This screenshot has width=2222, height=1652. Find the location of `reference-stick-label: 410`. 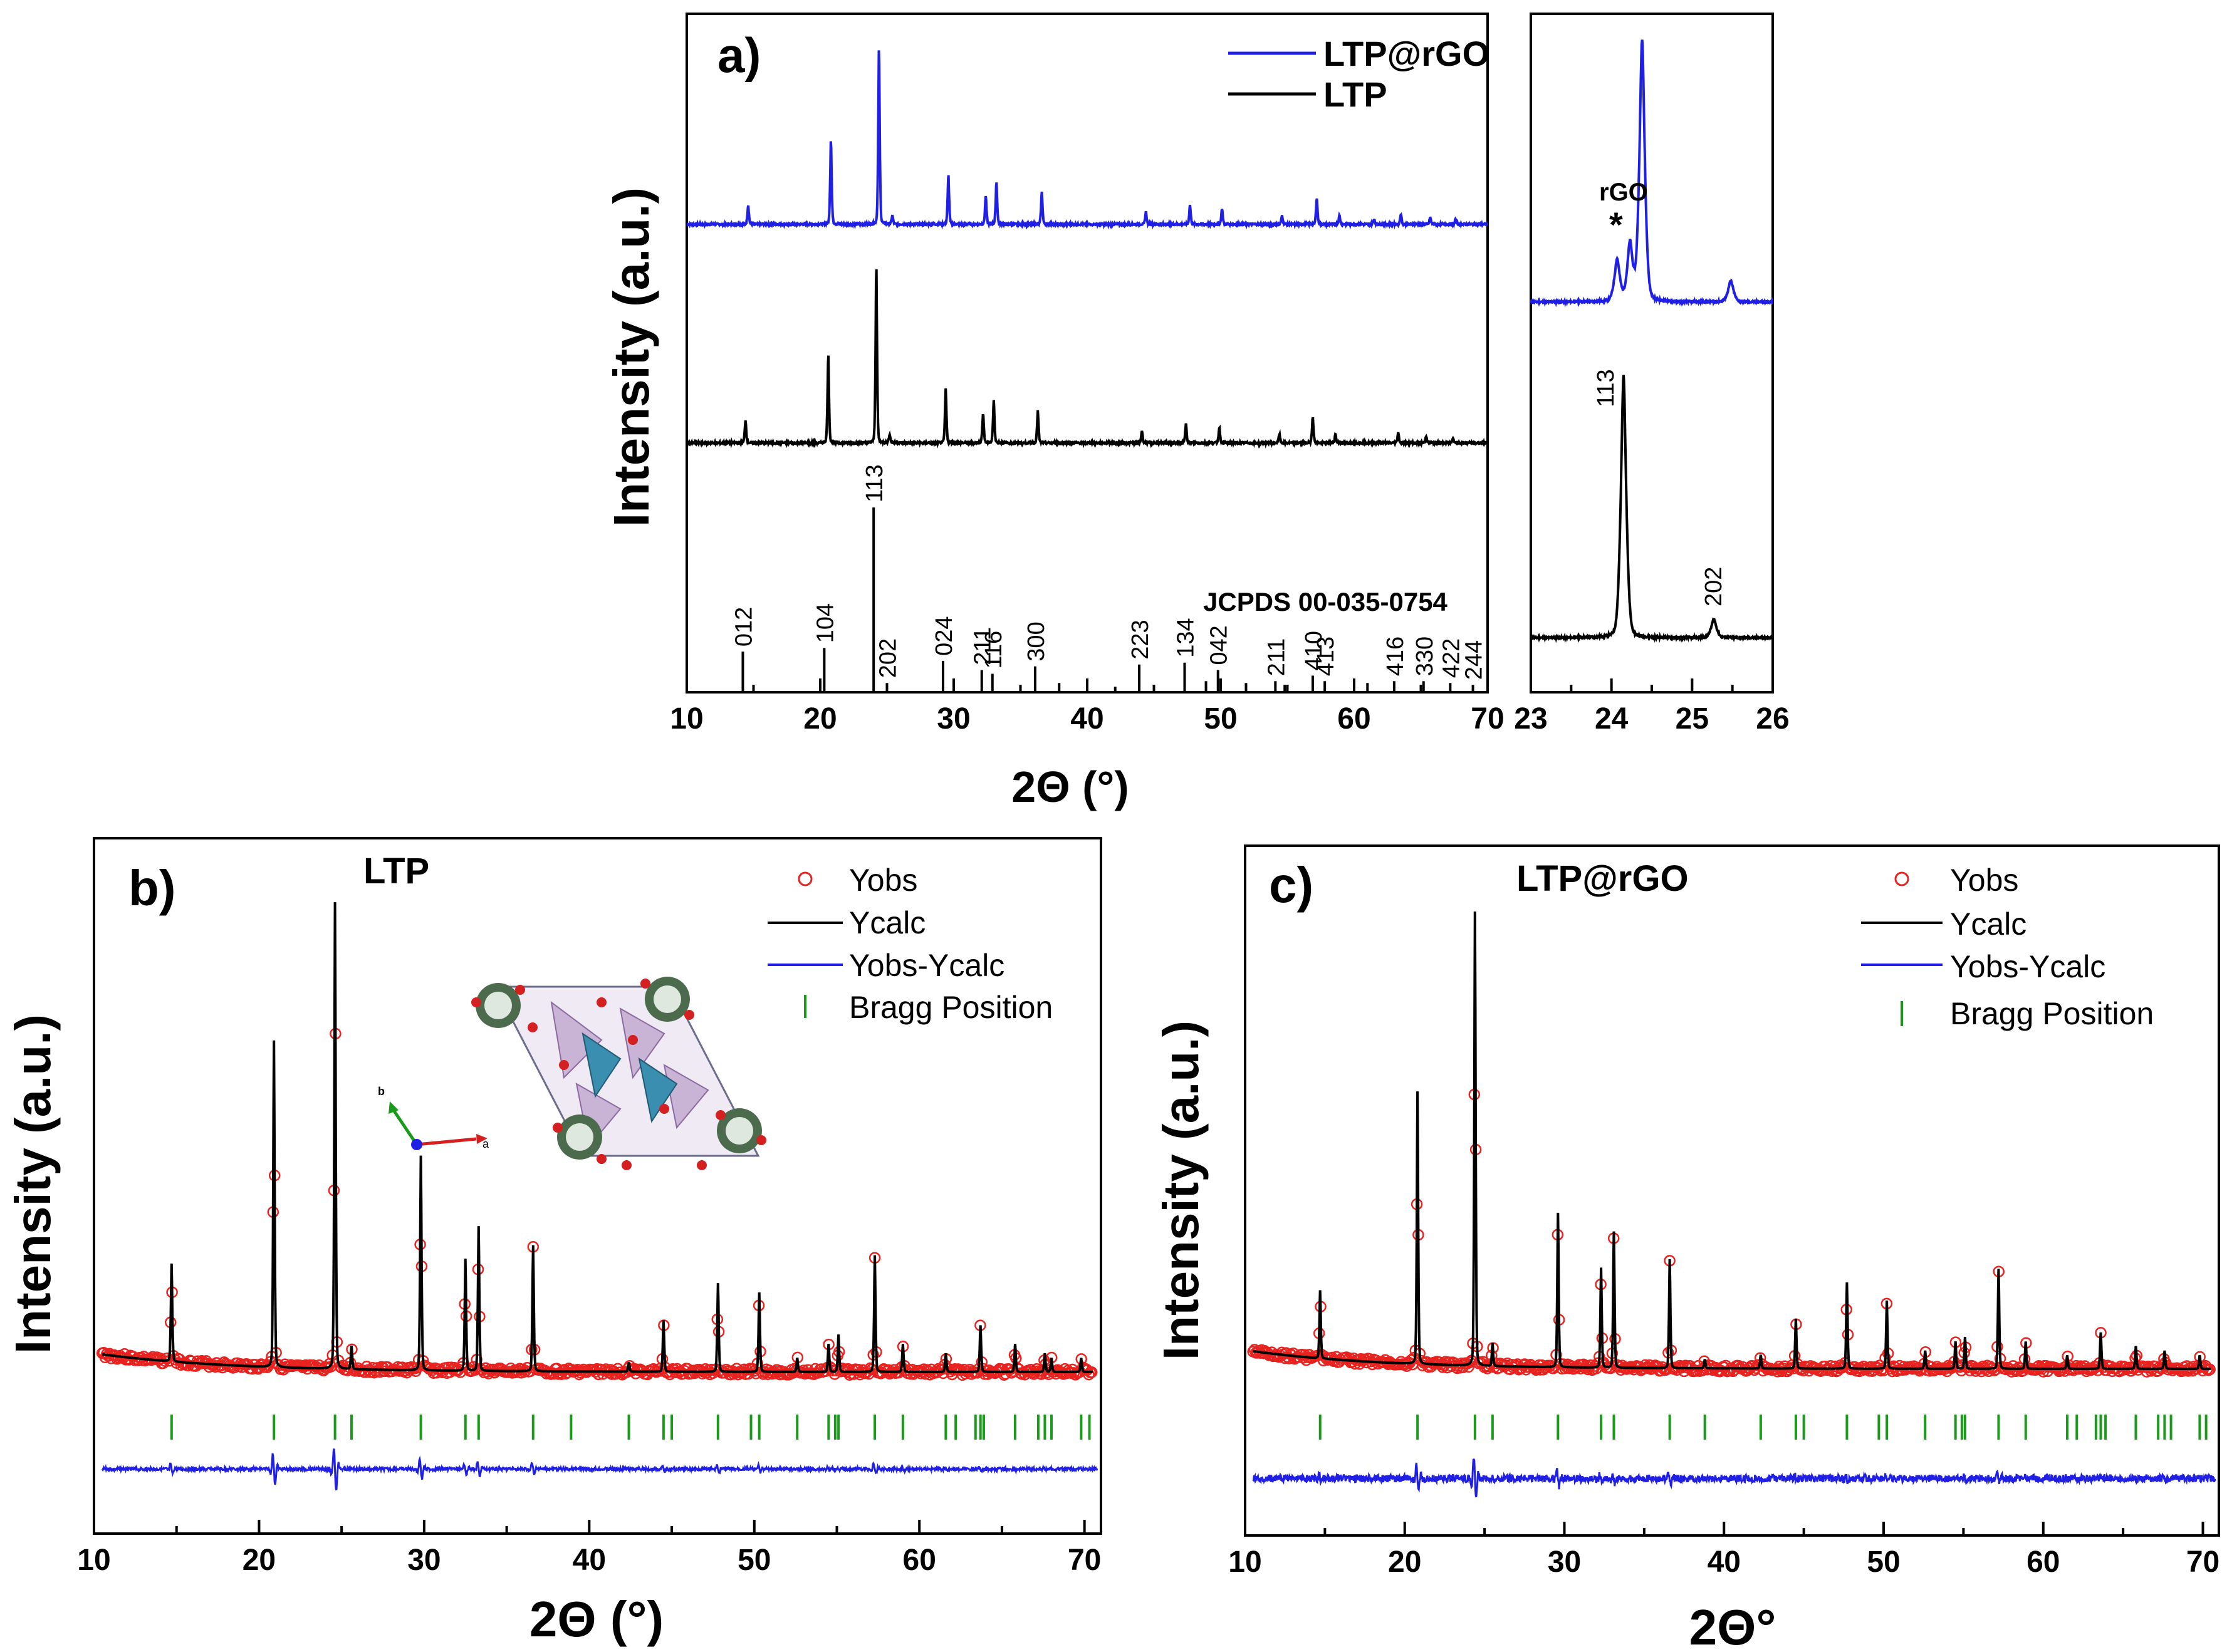

reference-stick-label: 410 is located at coordinates (1314, 650).